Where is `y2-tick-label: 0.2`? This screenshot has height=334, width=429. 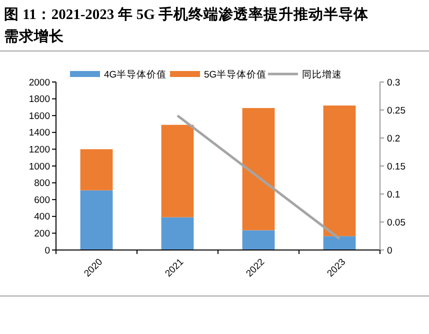
y2-tick-label: 0.2 is located at coordinates (393, 138).